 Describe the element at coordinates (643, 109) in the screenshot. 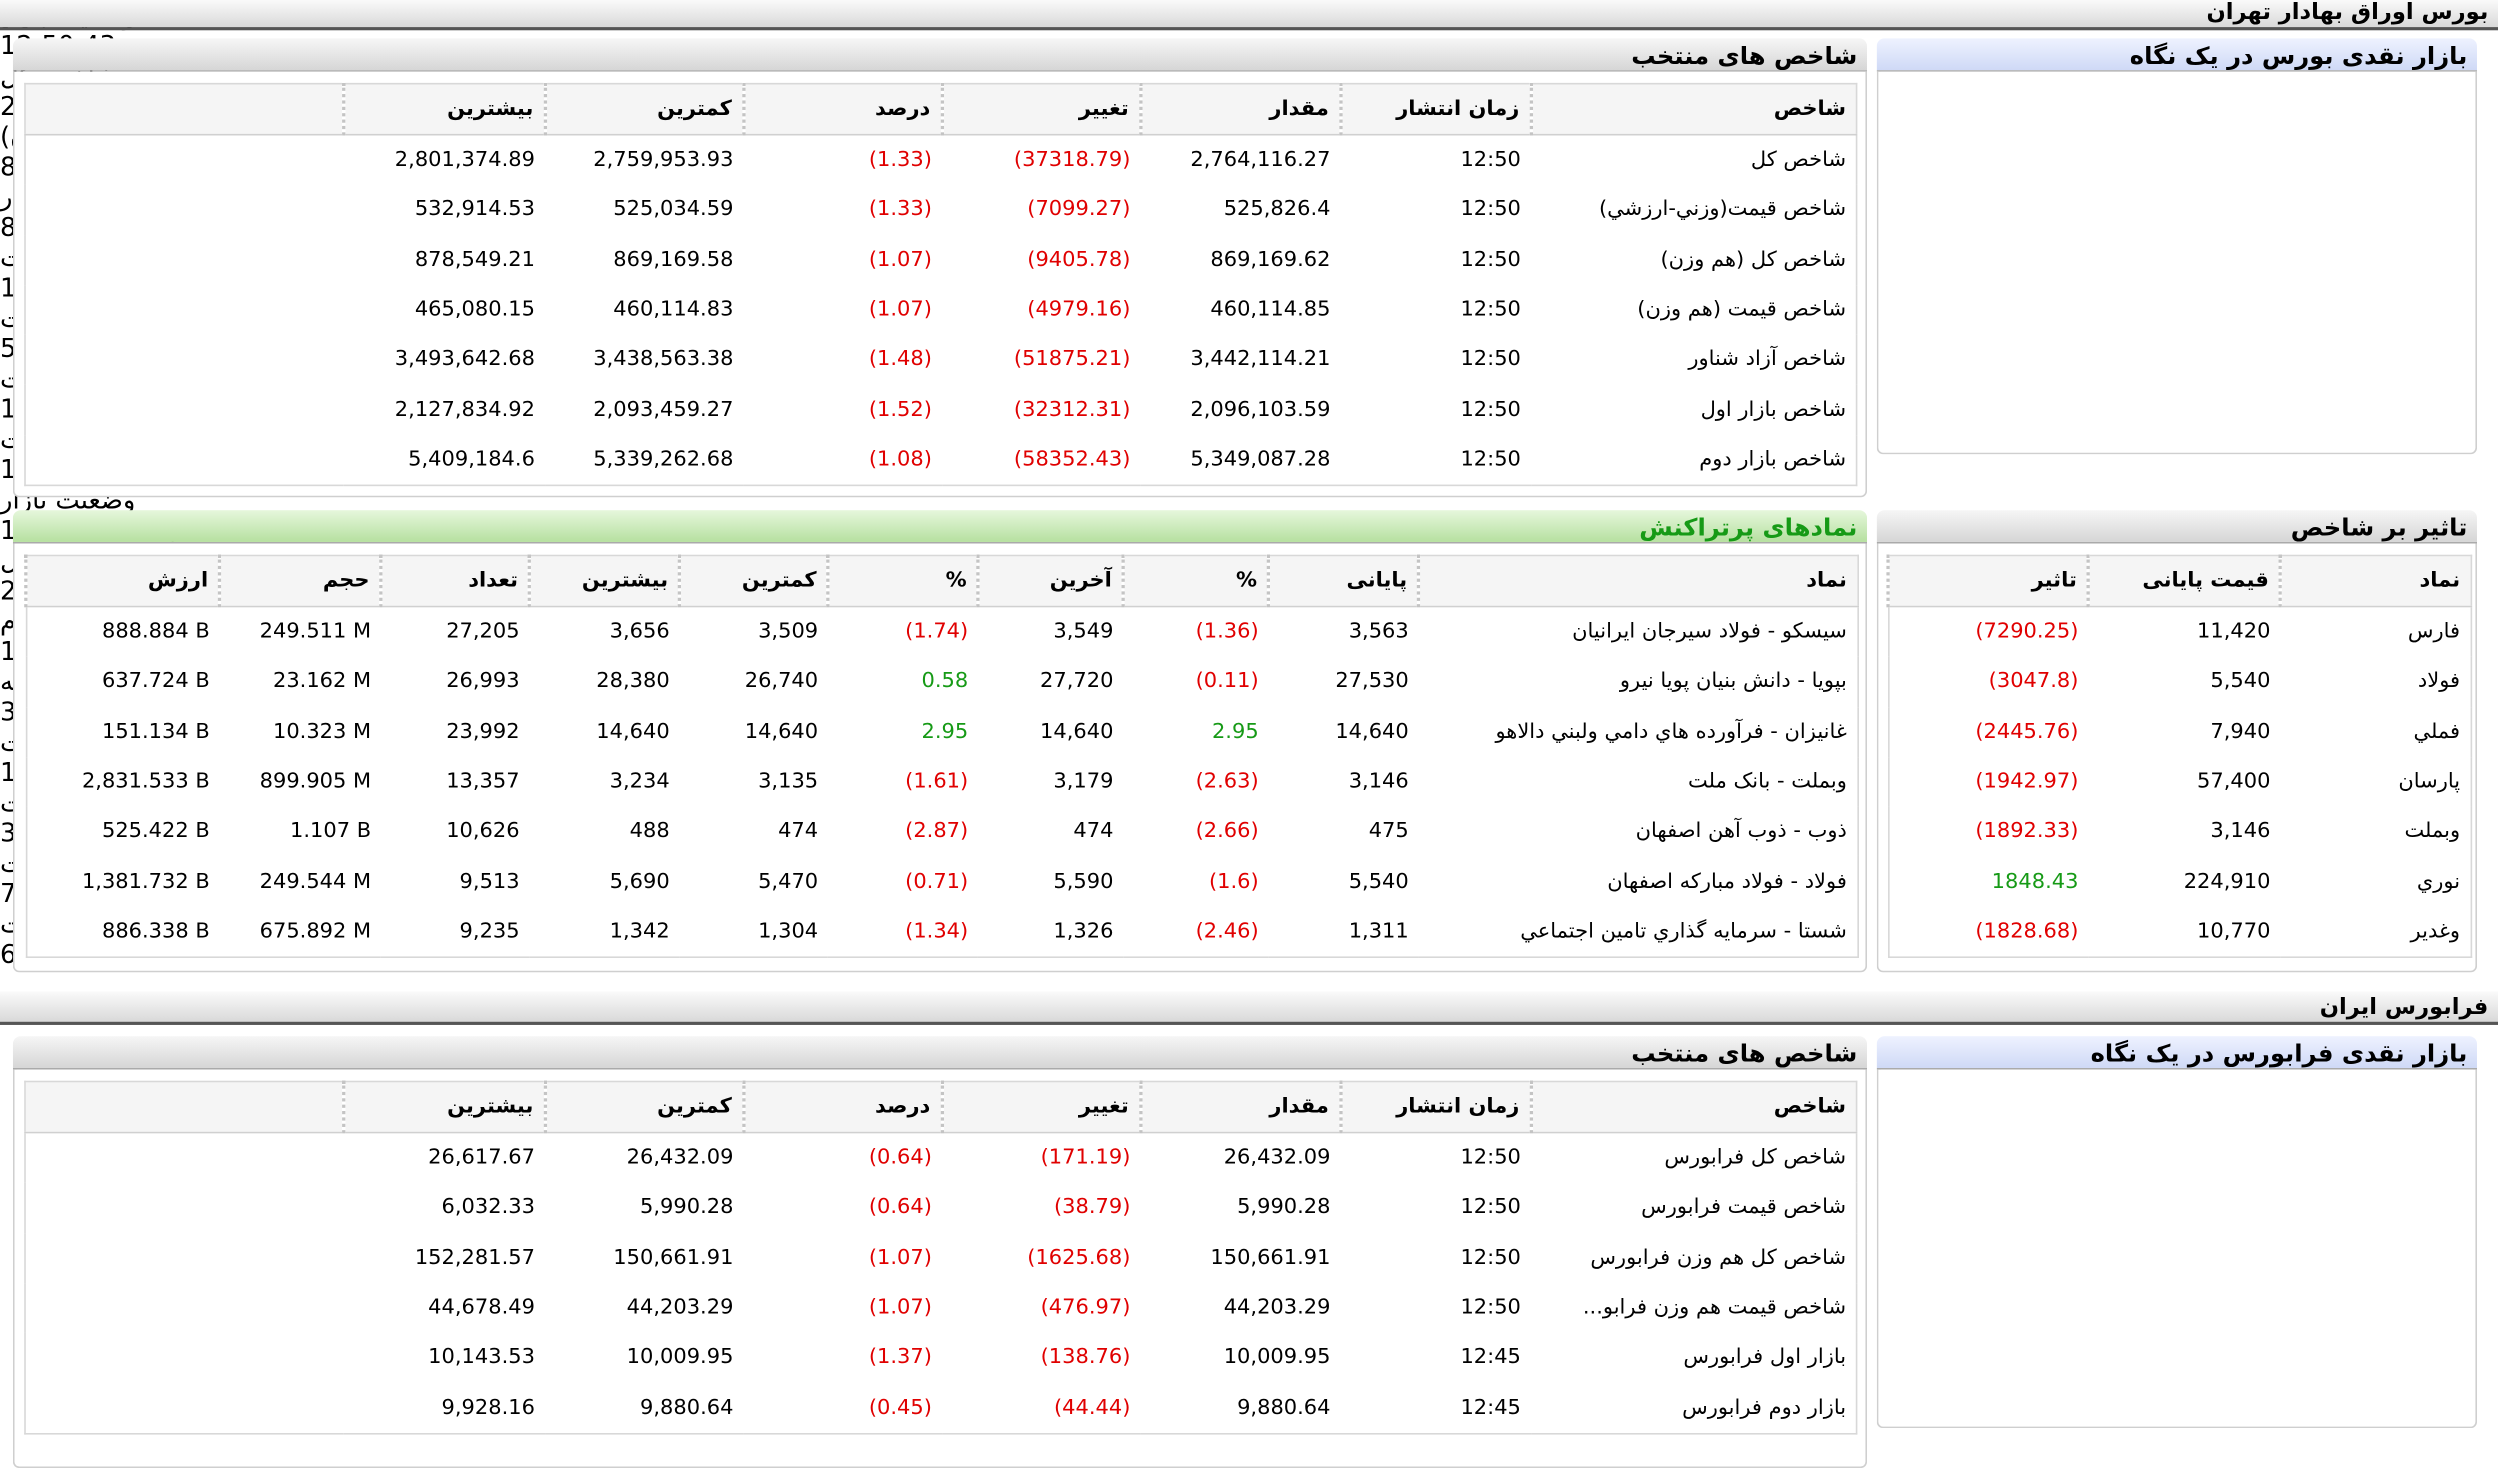

I see `column-header: کمترین` at that location.